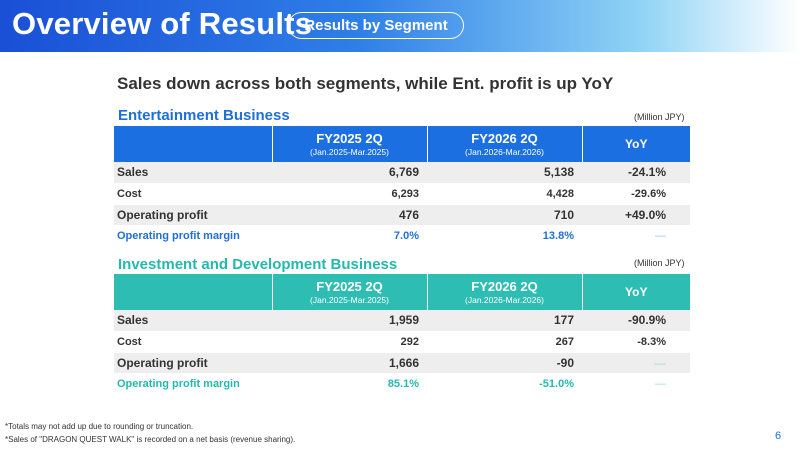 The width and height of the screenshot is (800, 450). I want to click on table-row-sales: Sales 6,769 5,138 -24.1%, so click(402, 173).